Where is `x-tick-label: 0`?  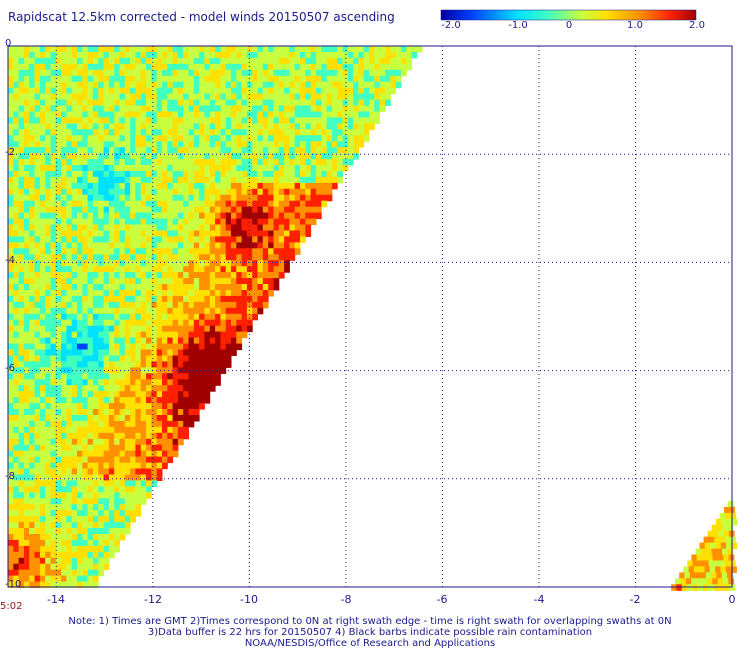 x-tick-label: 0 is located at coordinates (732, 599).